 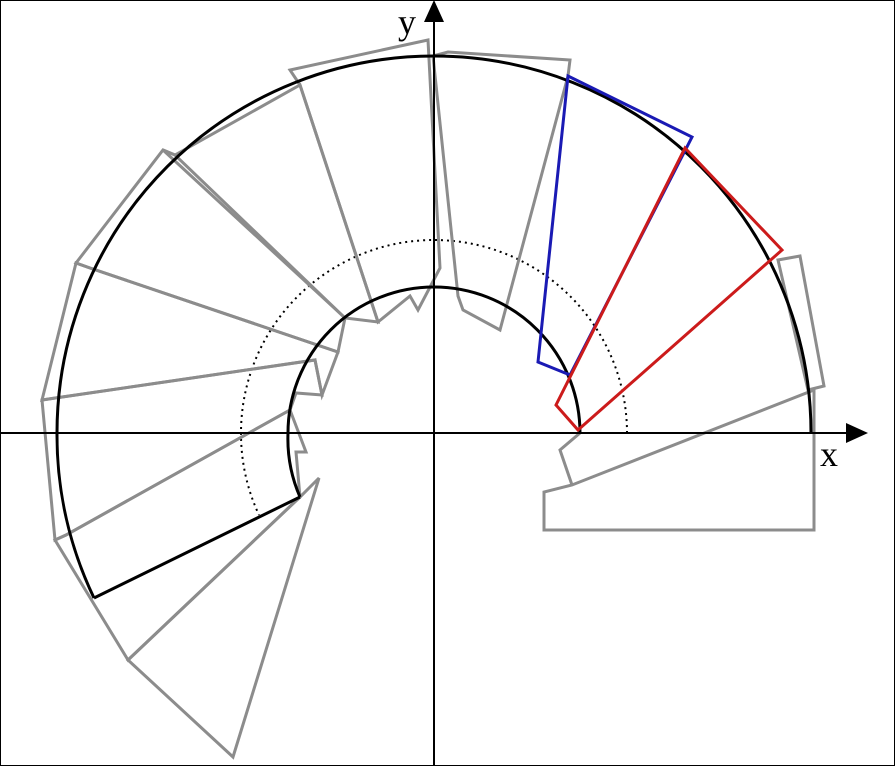 I want to click on x-axis-label: x, so click(x=829, y=454).